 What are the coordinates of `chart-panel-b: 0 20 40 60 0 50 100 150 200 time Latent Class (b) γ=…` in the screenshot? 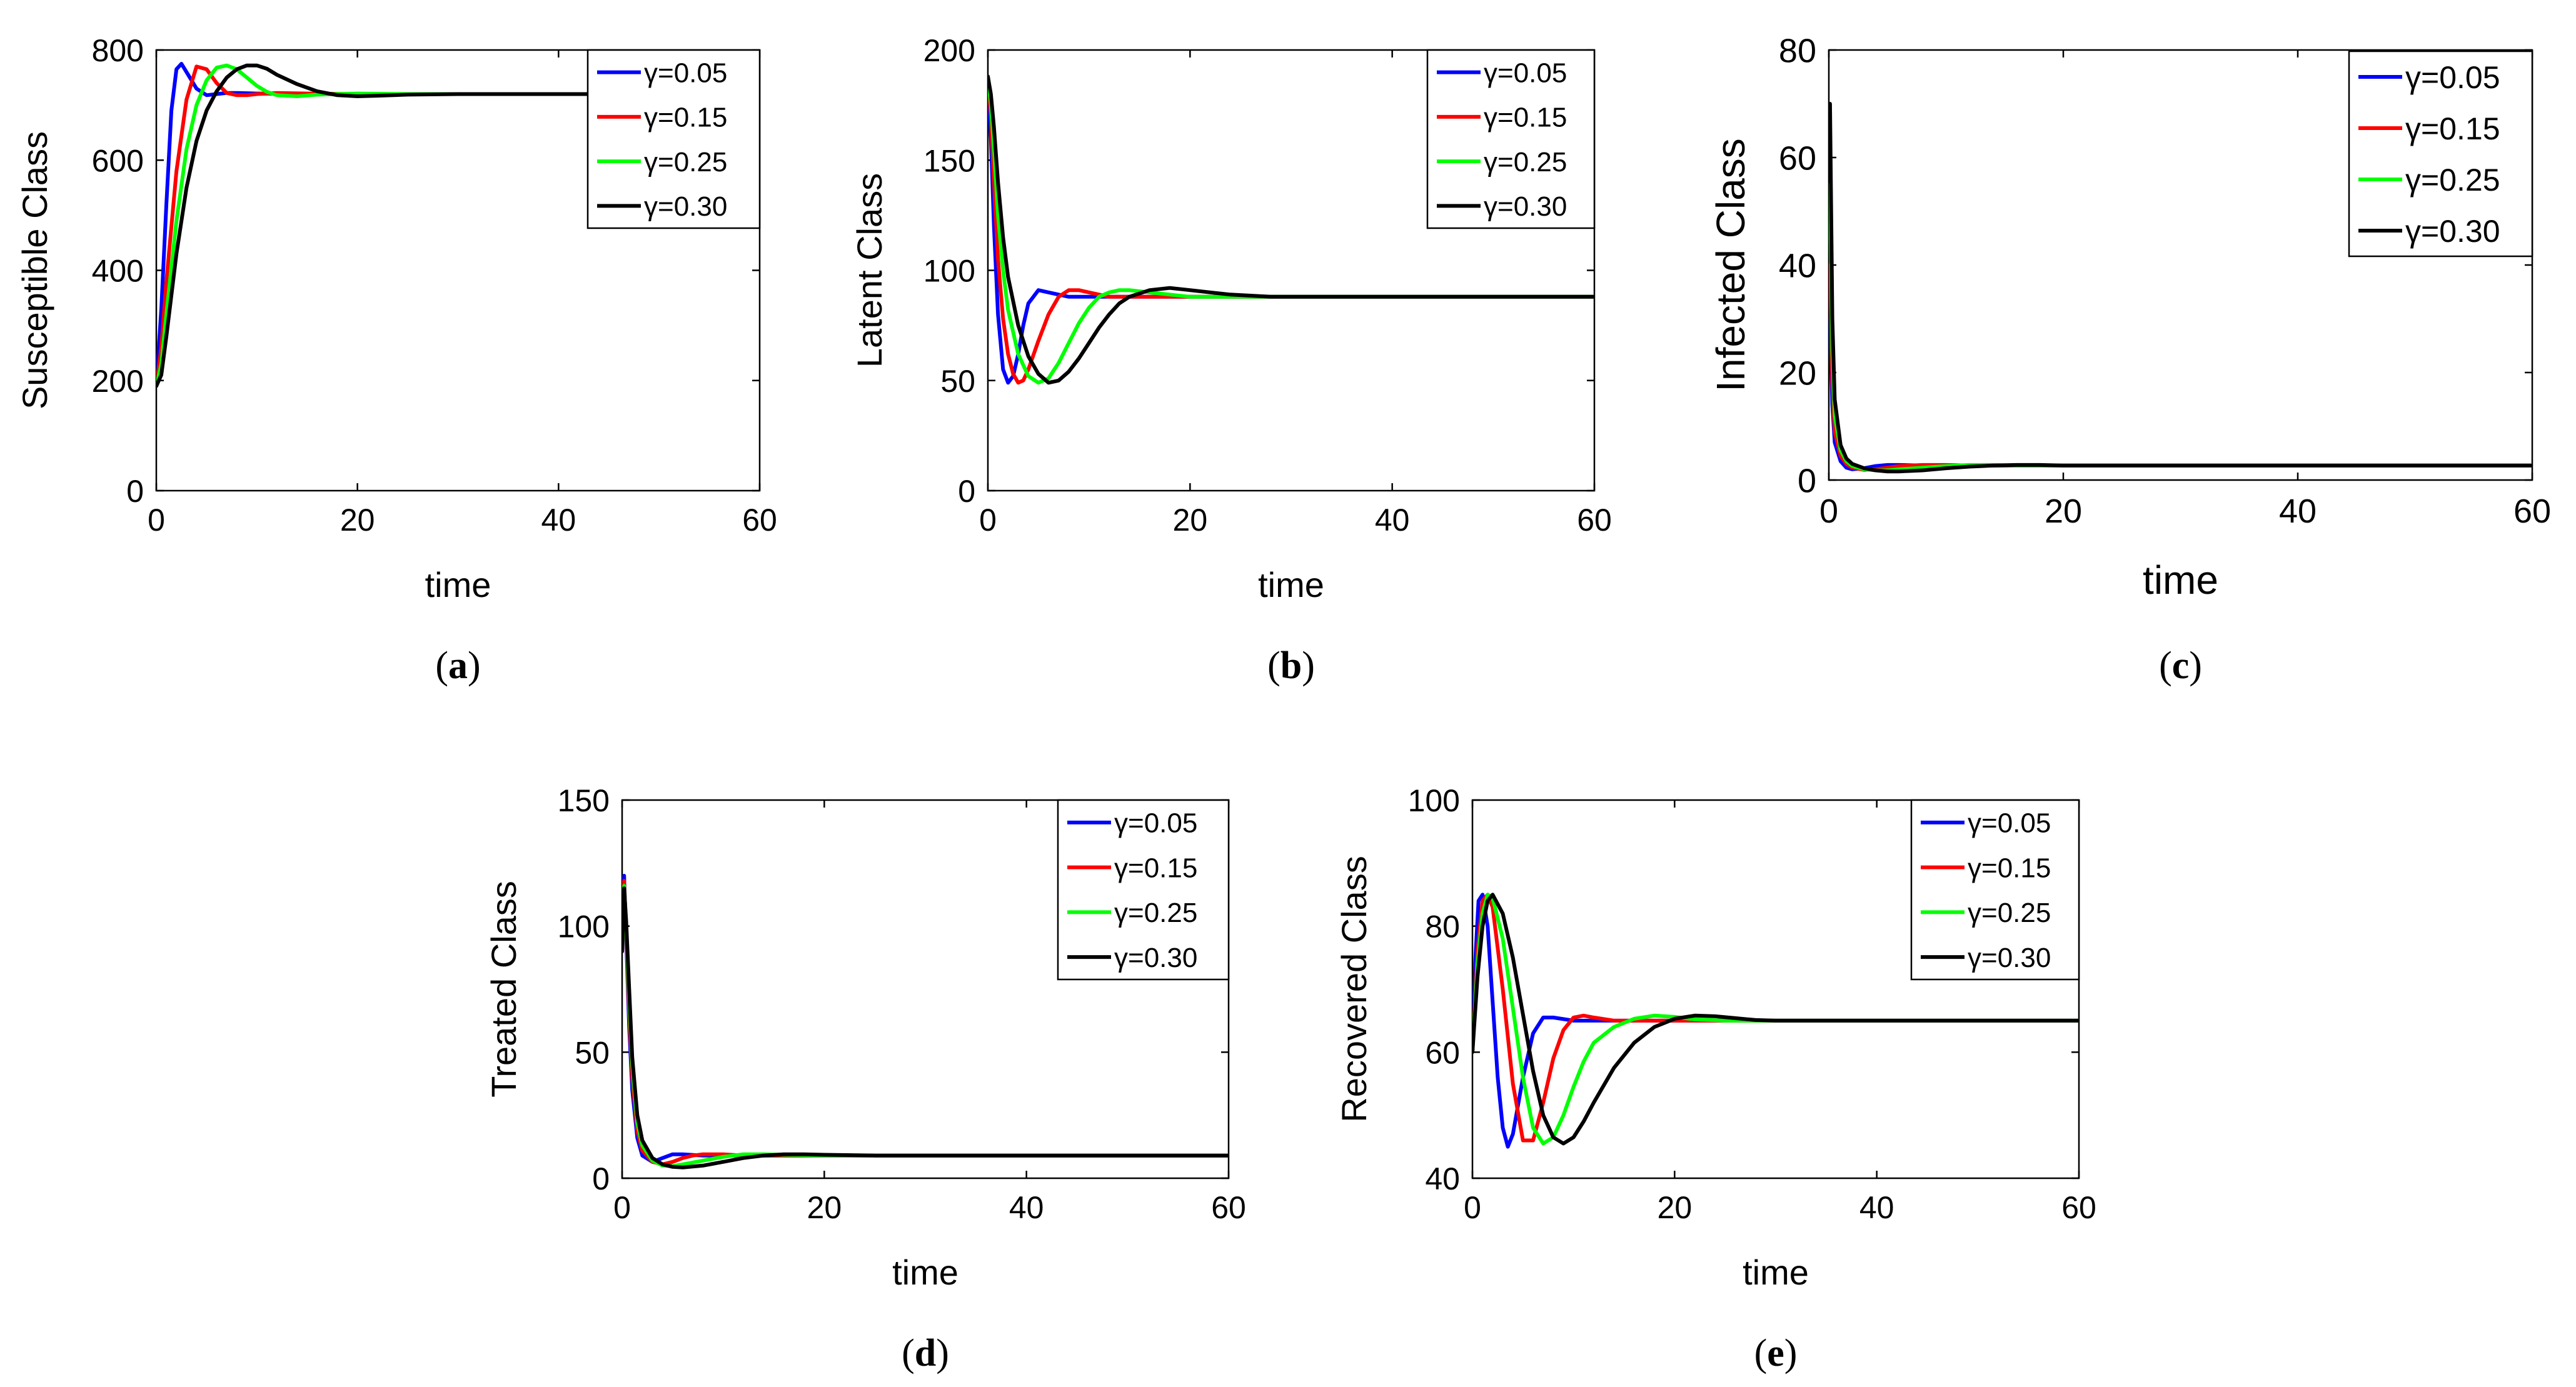 It's located at (1231, 360).